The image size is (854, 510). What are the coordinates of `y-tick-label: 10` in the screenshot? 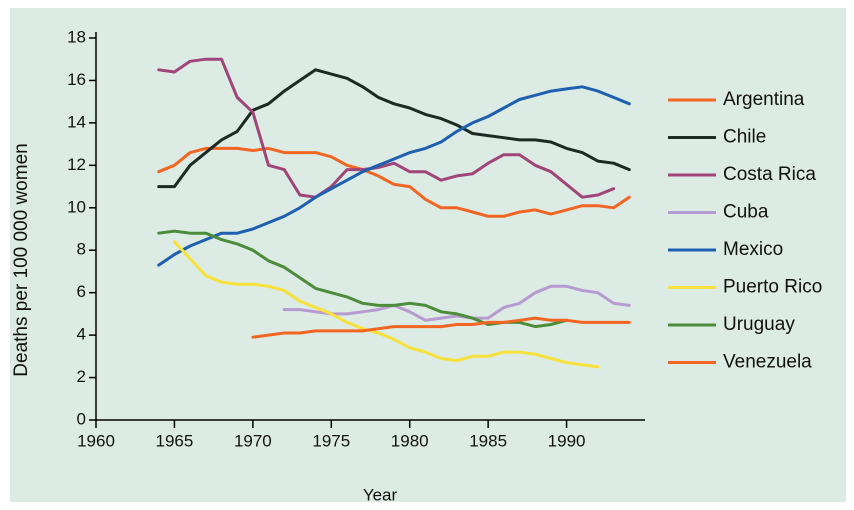 It's located at (76, 206).